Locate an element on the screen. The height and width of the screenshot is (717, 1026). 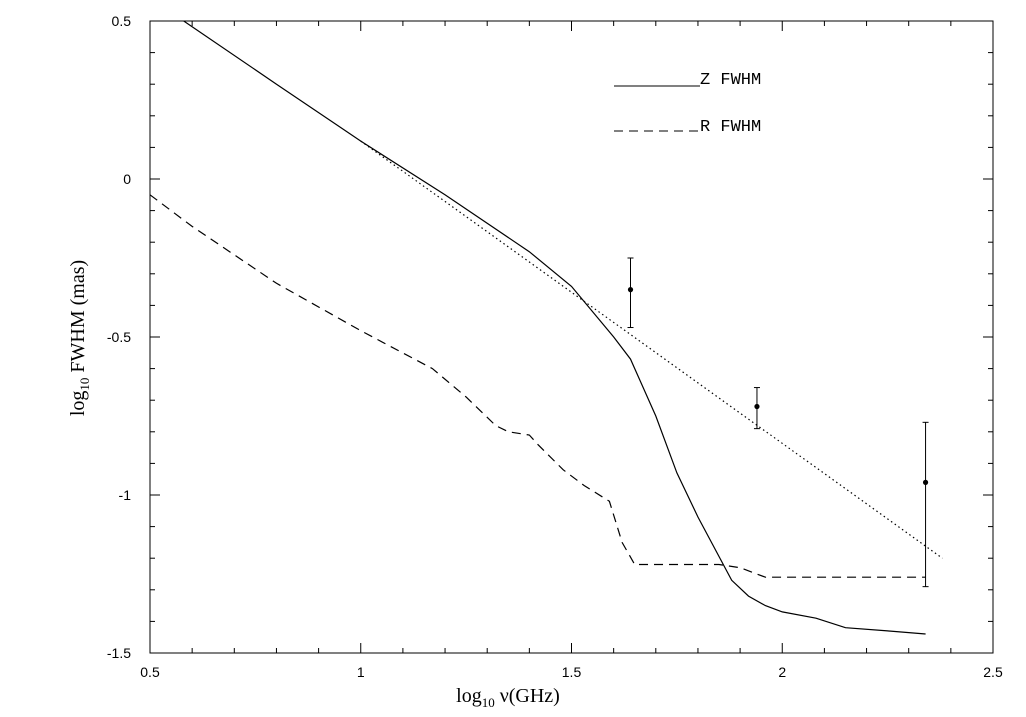
legend-label-r: R FWHM is located at coordinates (730, 127).